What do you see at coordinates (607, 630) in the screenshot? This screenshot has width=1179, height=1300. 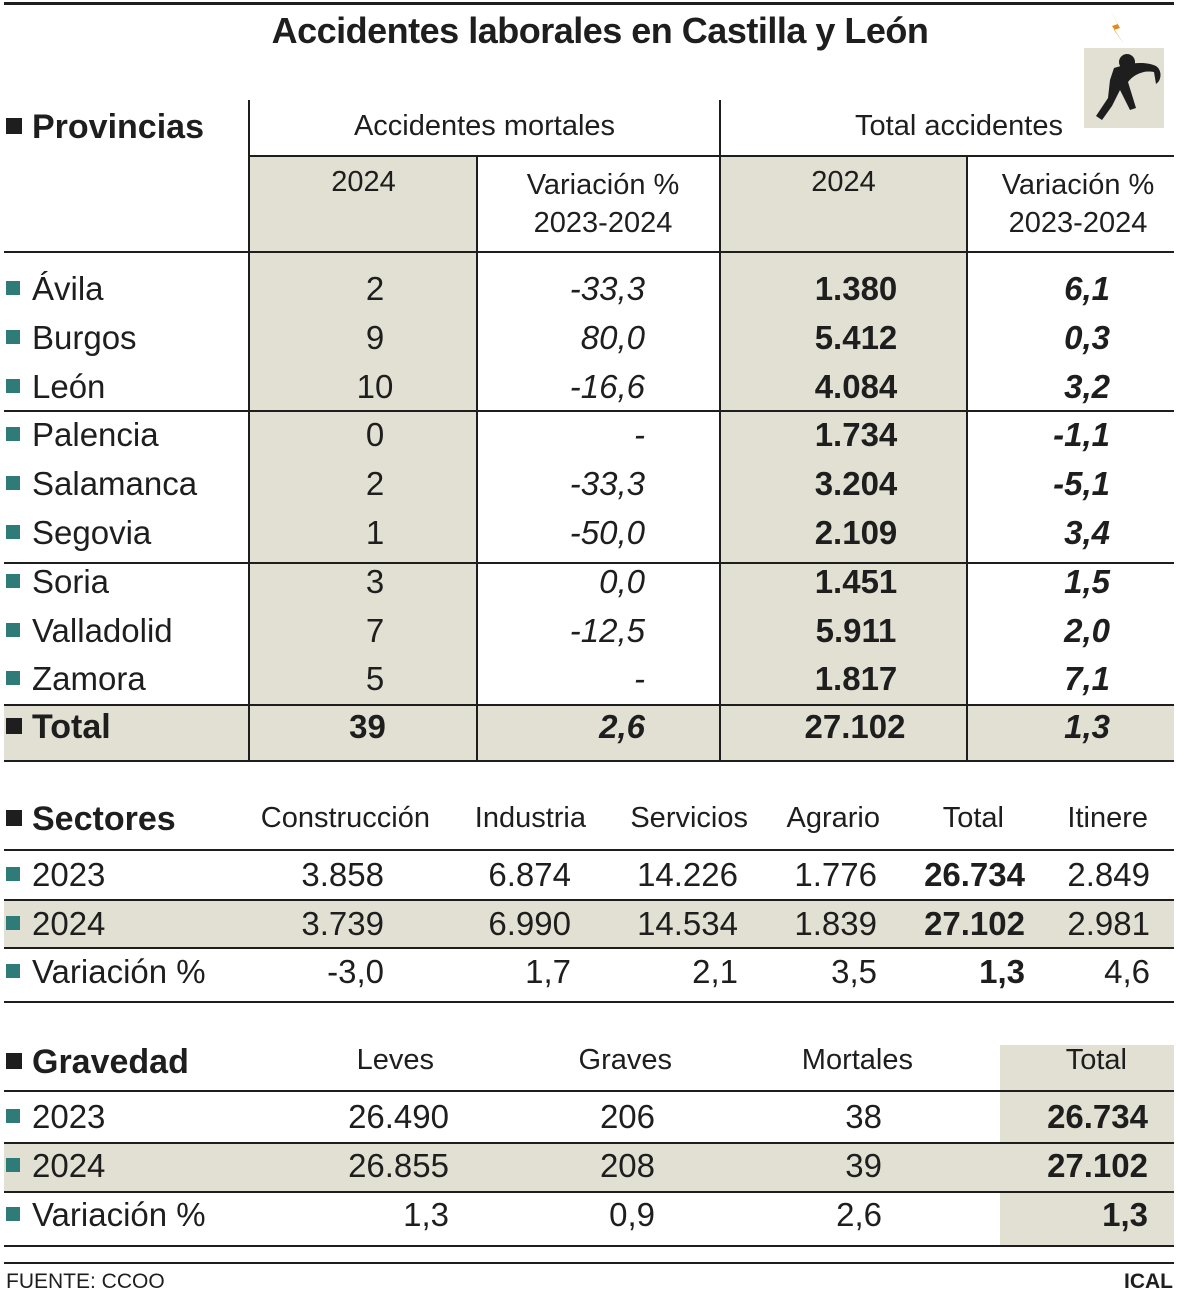 I see `province-mort-var-cell: -12,5` at bounding box center [607, 630].